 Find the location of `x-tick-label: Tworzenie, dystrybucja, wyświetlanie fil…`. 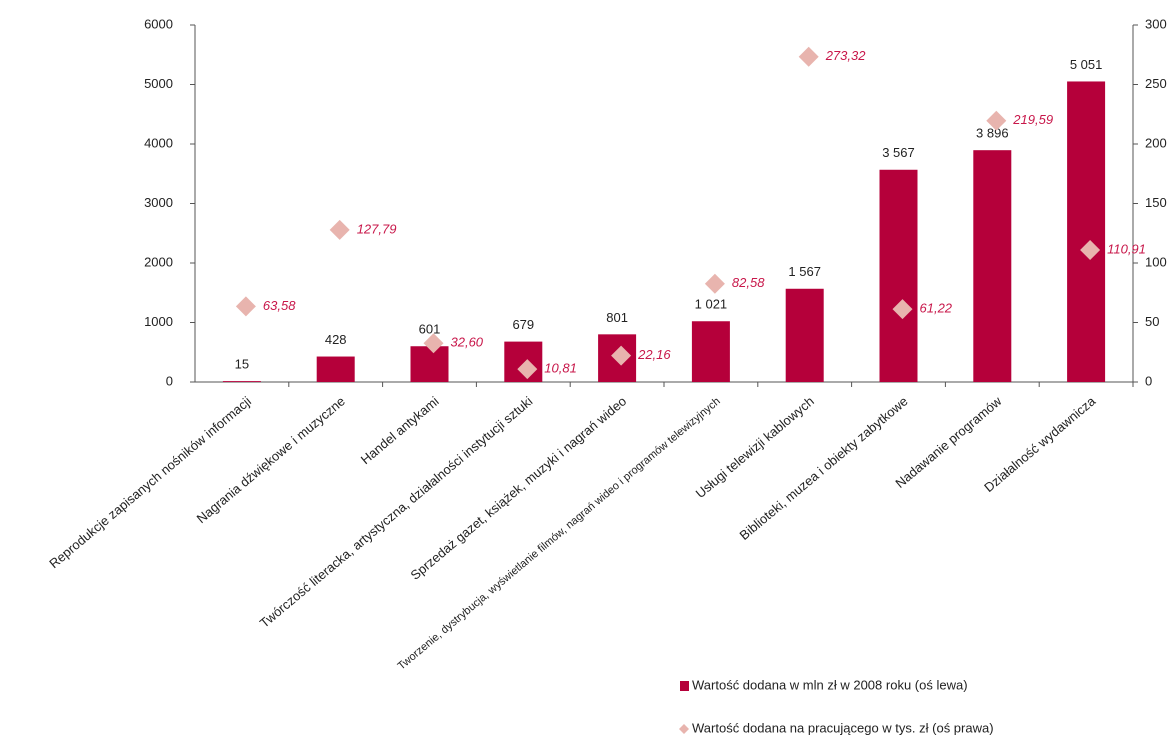

x-tick-label: Tworzenie, dystrybucja, wyświetlanie fil… is located at coordinates (559, 533).